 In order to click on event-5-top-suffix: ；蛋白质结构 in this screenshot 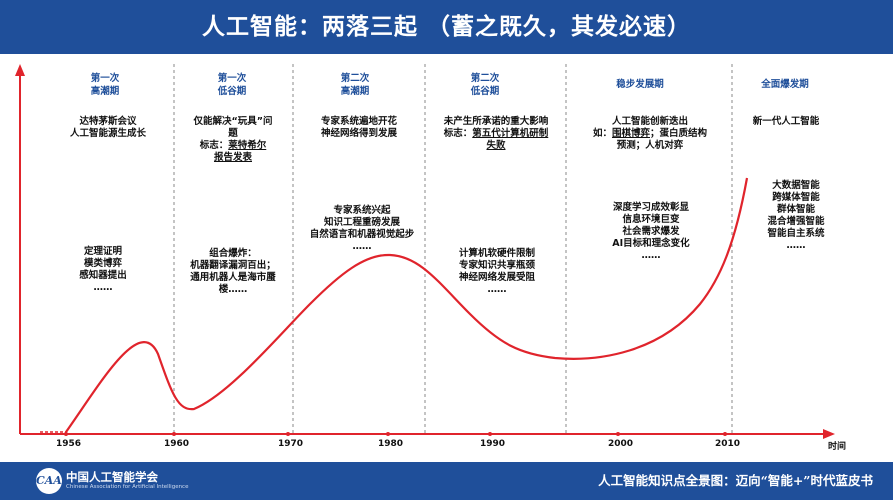, I will do `click(679, 133)`.